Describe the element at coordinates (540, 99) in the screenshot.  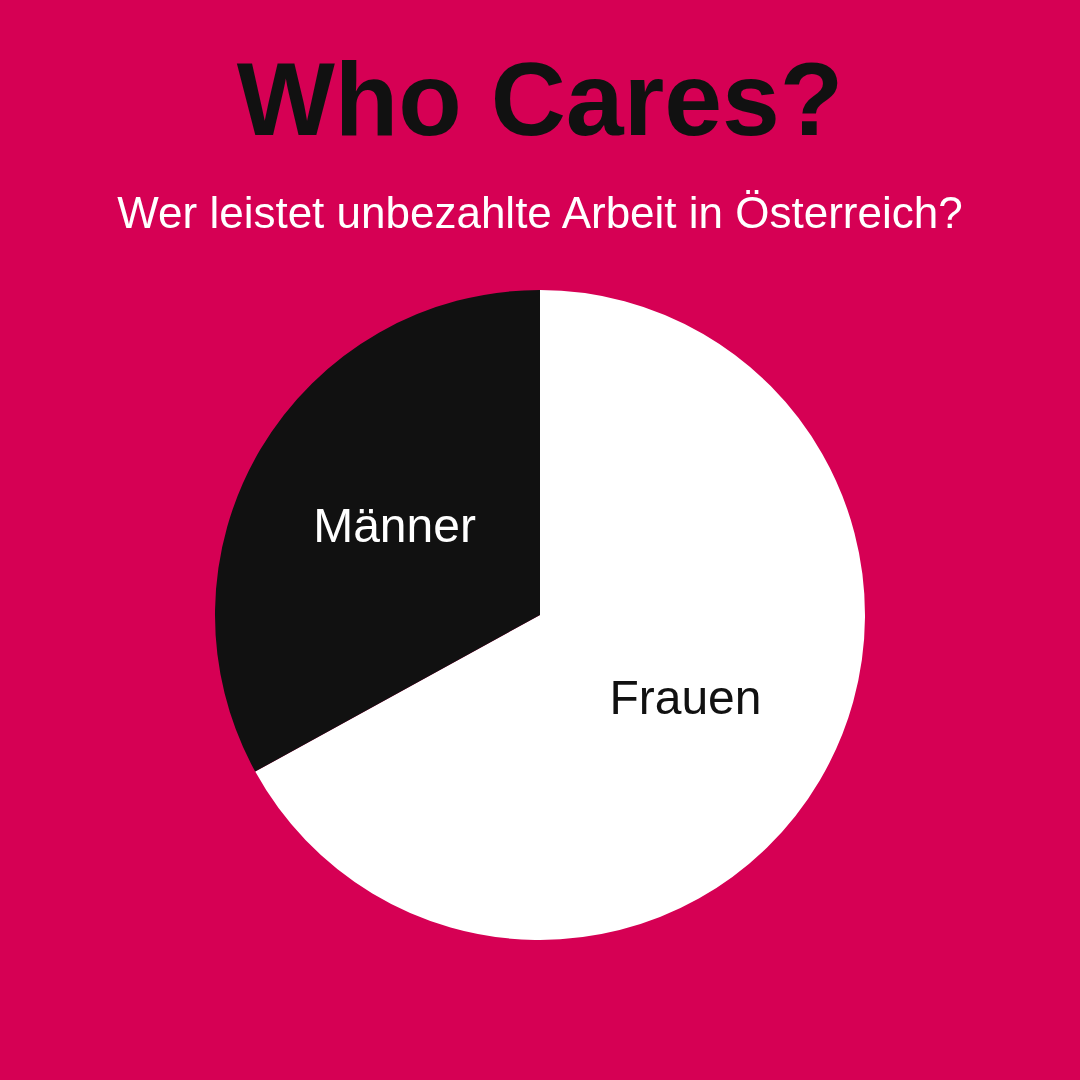
I see `chart-title: Who Cares?` at that location.